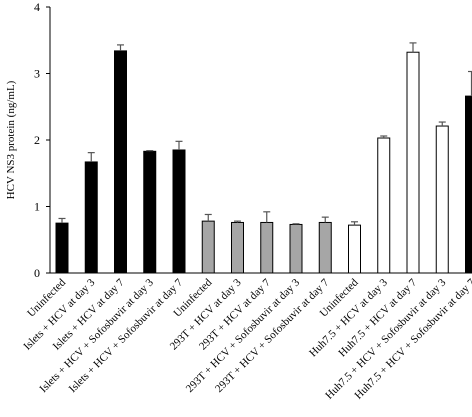  I want to click on y-tick-label: 4, so click(37, 7).